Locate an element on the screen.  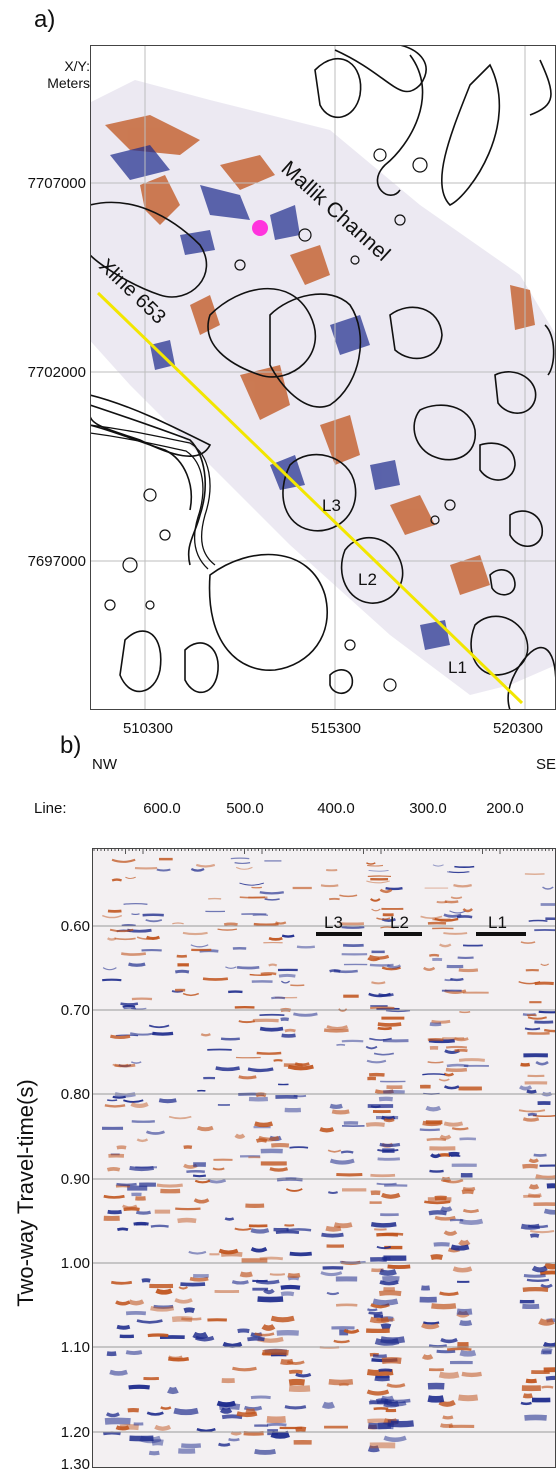
x-tick-label: 510300 is located at coordinates (148, 728).